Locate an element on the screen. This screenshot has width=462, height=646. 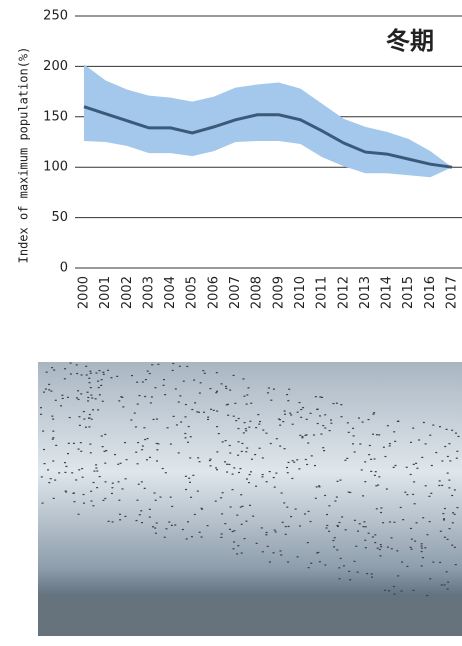
x-tick-label: 2017 is located at coordinates (452, 292).